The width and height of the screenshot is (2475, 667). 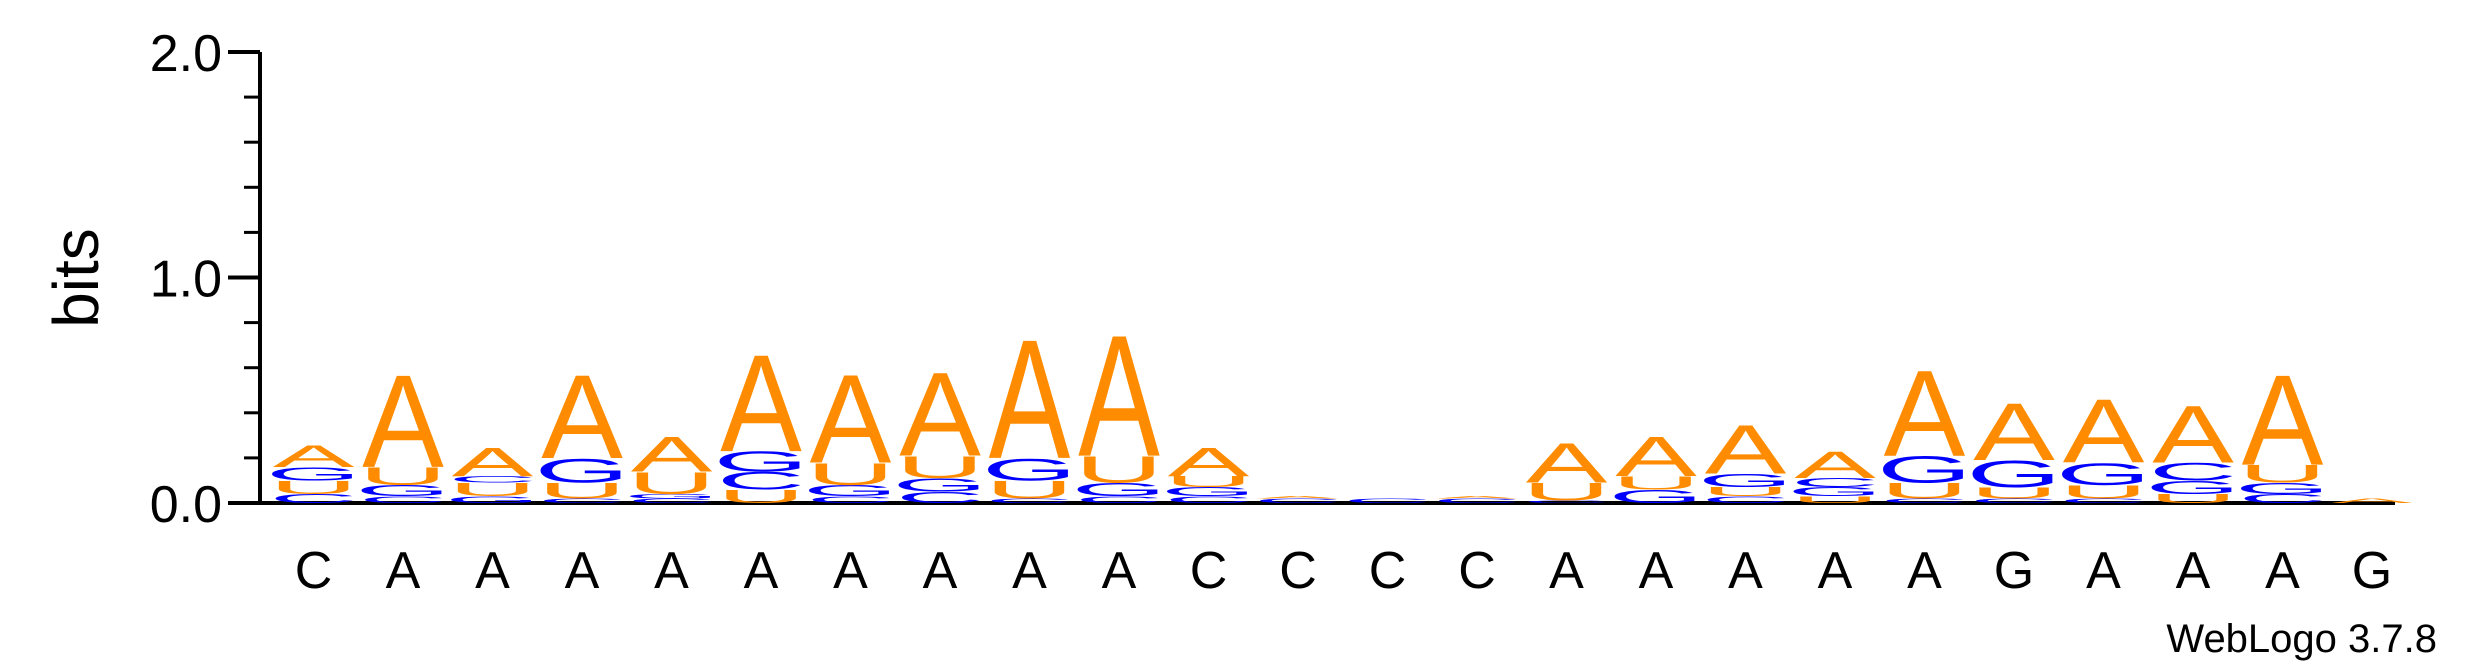 I want to click on logo-stack: CUA, so click(x=1566, y=469).